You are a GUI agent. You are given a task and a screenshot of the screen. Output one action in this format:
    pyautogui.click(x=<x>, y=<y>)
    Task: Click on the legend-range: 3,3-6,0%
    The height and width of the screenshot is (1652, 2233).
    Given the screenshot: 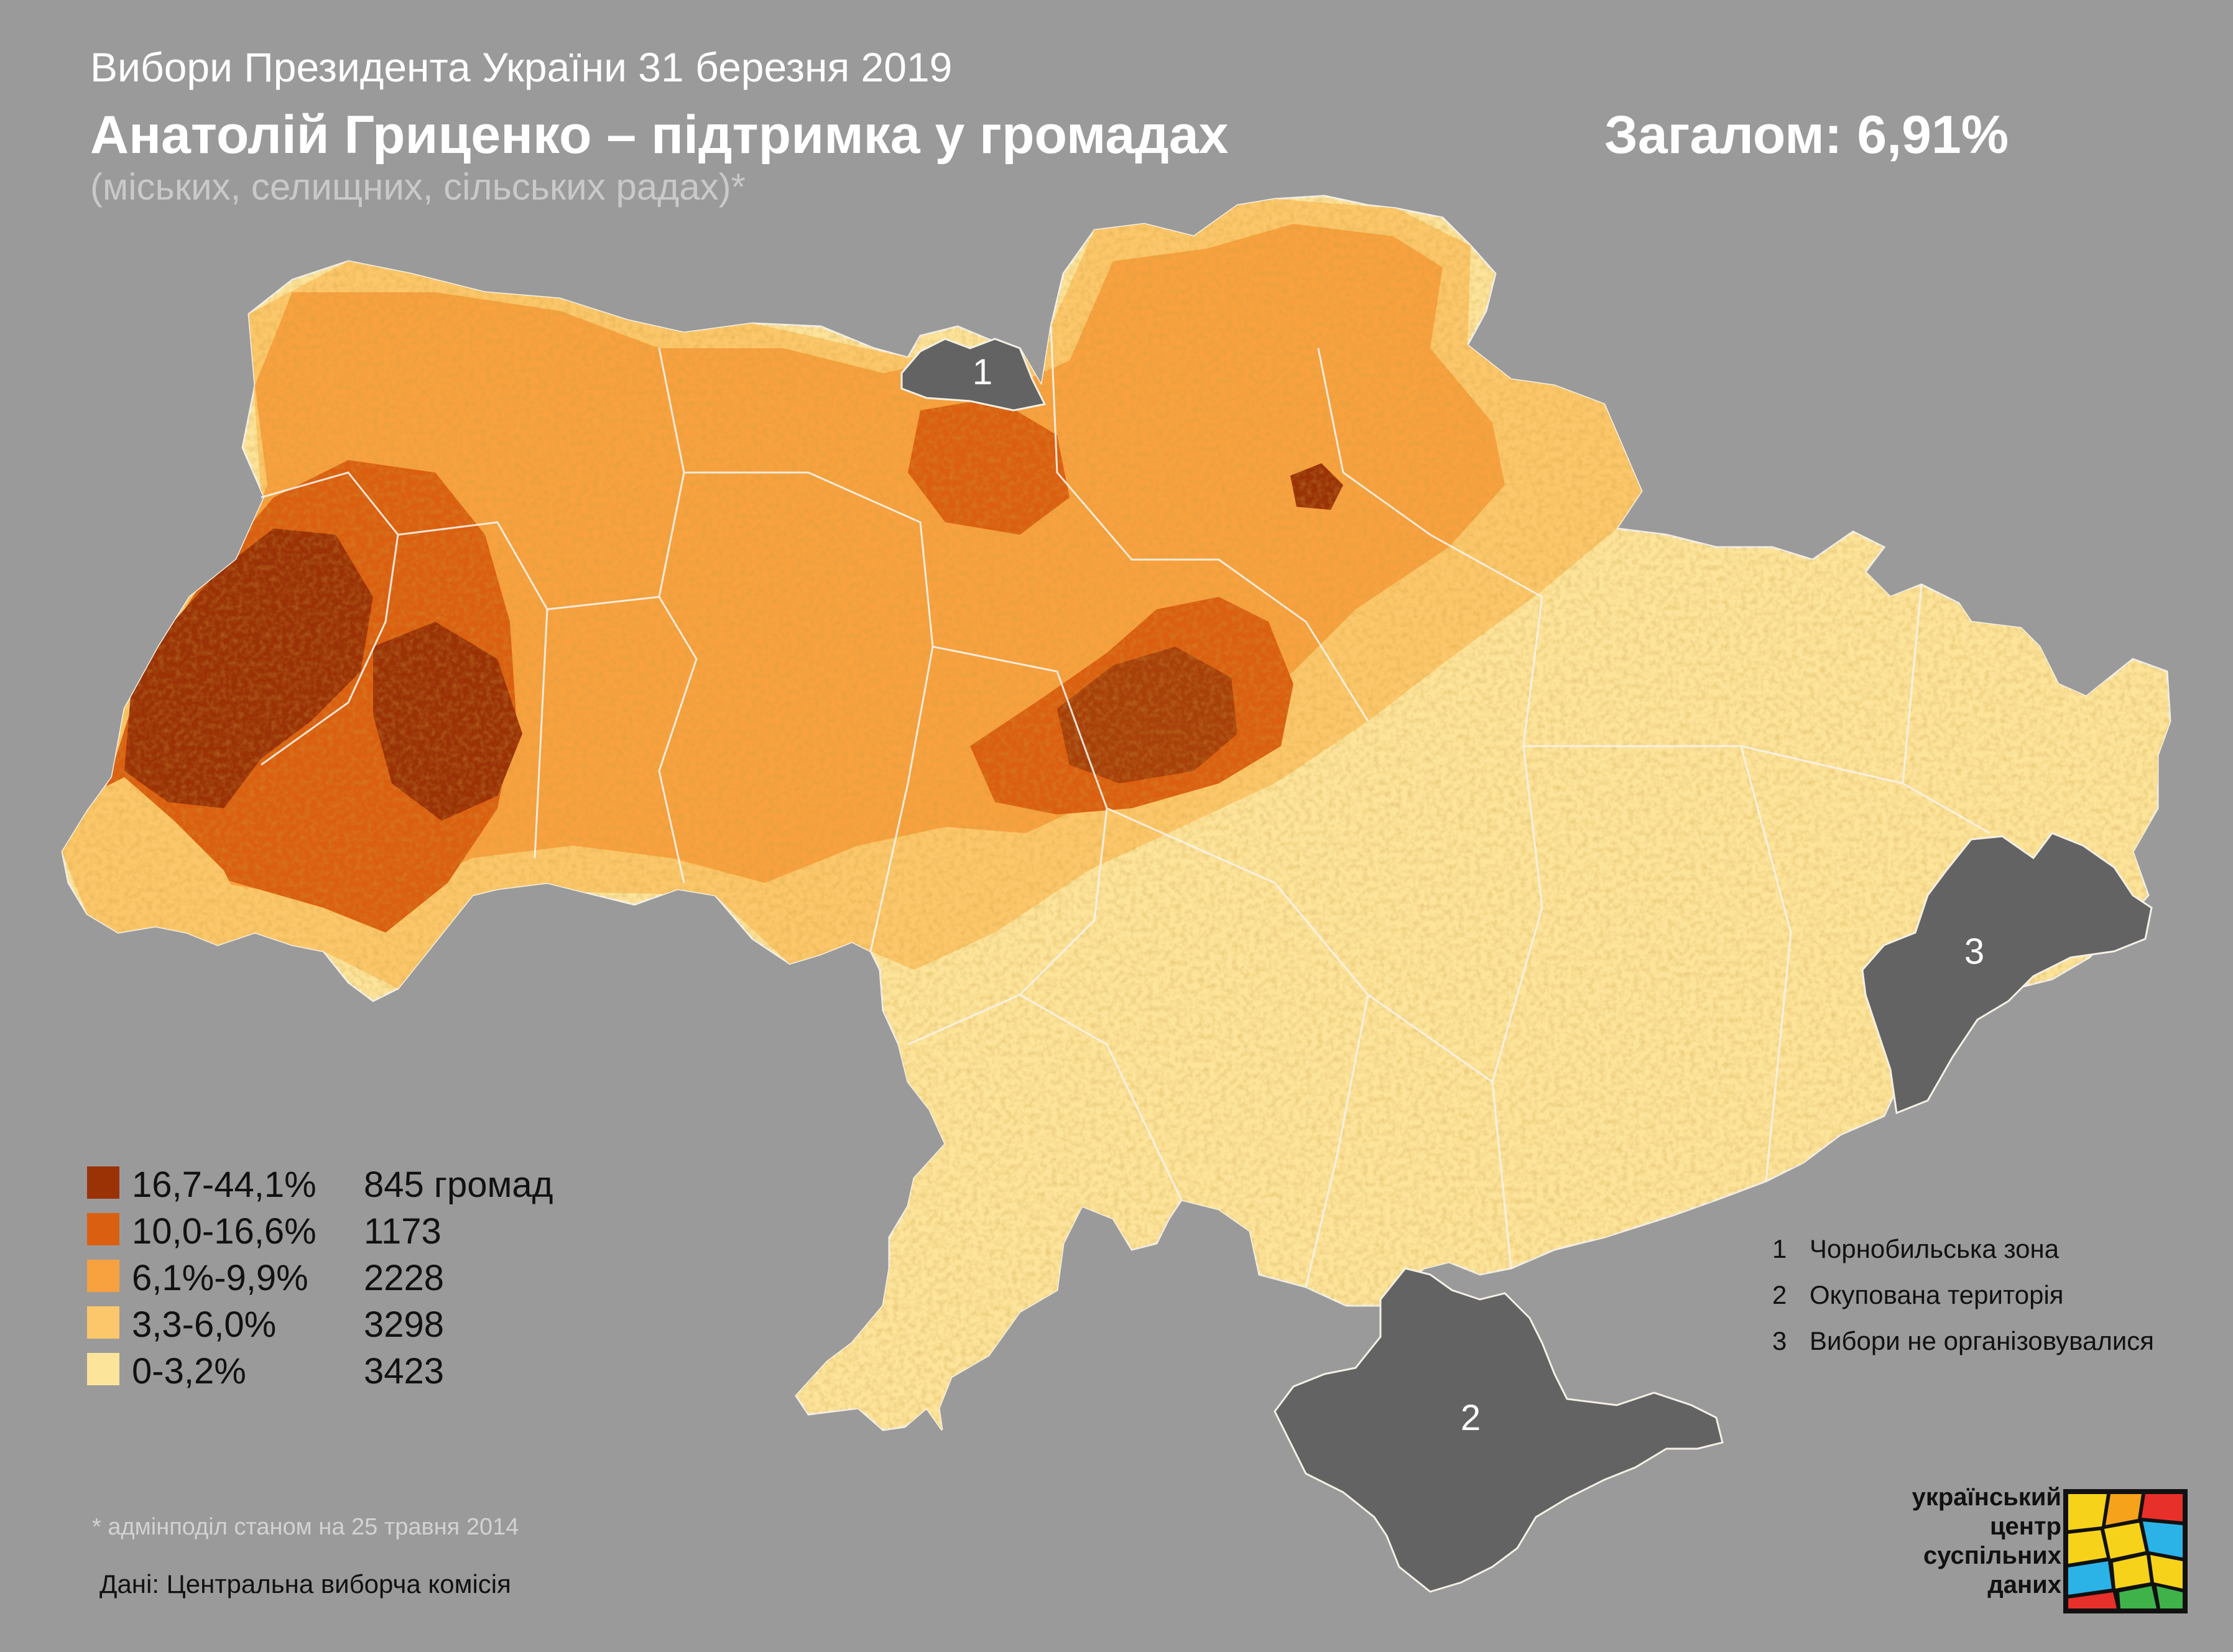 What is the action you would take?
    pyautogui.click(x=205, y=1324)
    